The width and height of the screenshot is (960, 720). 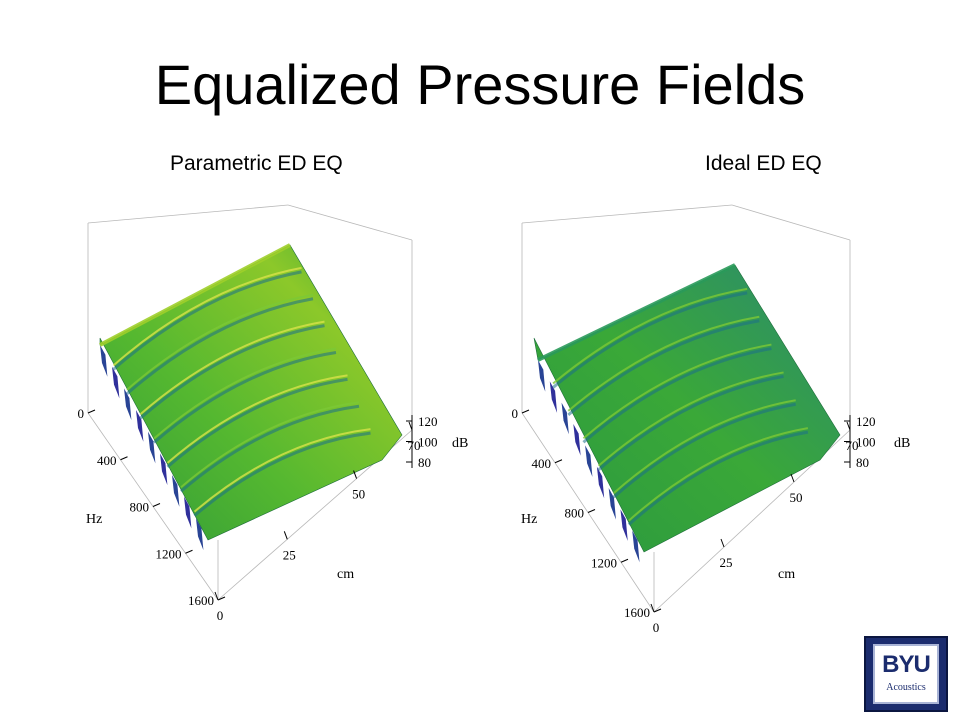 I want to click on logo-subtitle: Acoustics, so click(x=906, y=687).